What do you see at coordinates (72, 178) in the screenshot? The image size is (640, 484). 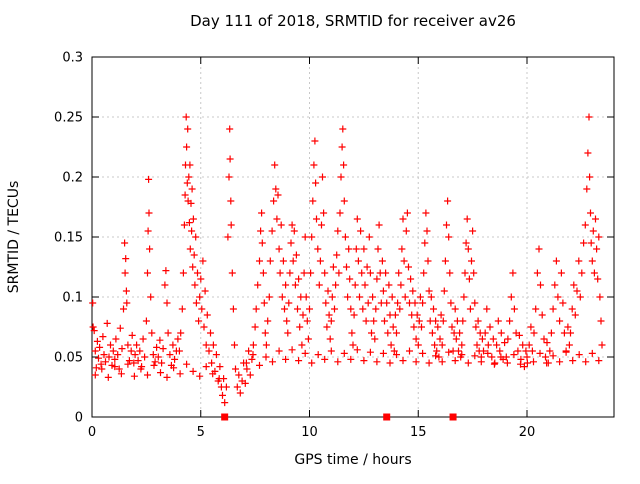 I see `y-tick-label: 0.2` at bounding box center [72, 178].